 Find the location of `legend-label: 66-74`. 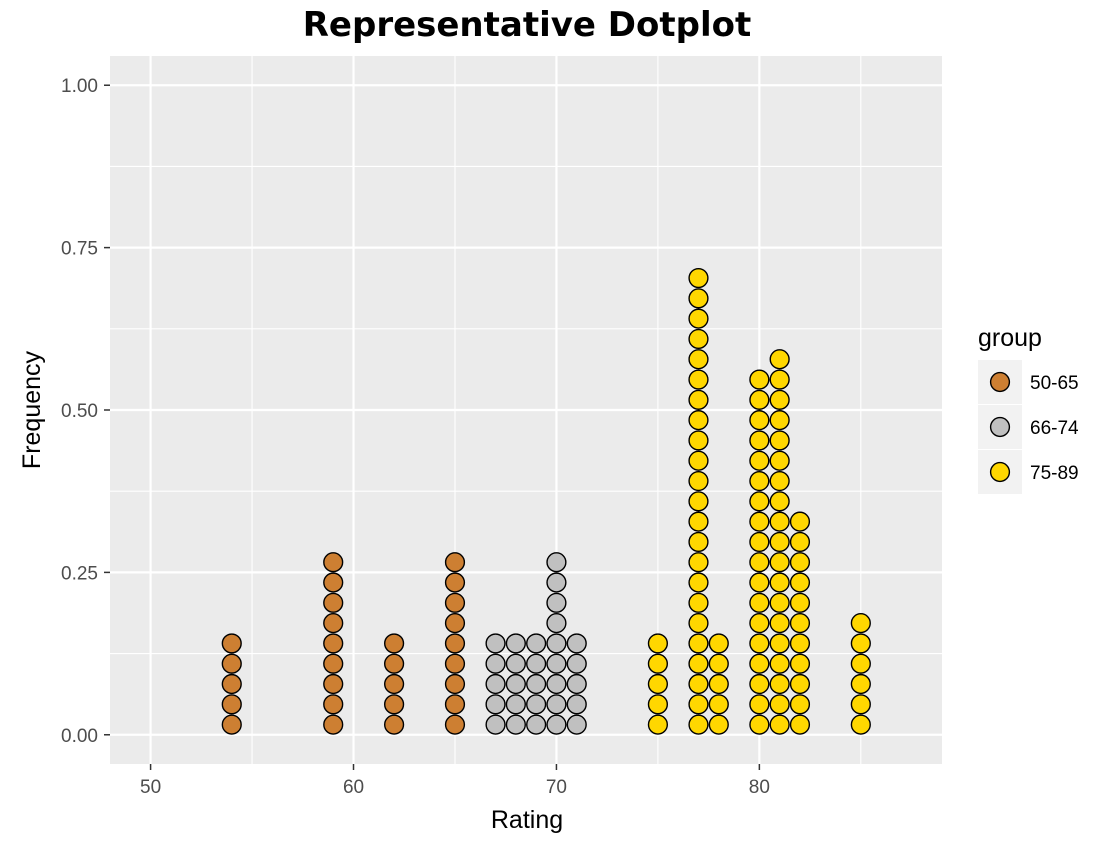

legend-label: 66-74 is located at coordinates (1054, 428).